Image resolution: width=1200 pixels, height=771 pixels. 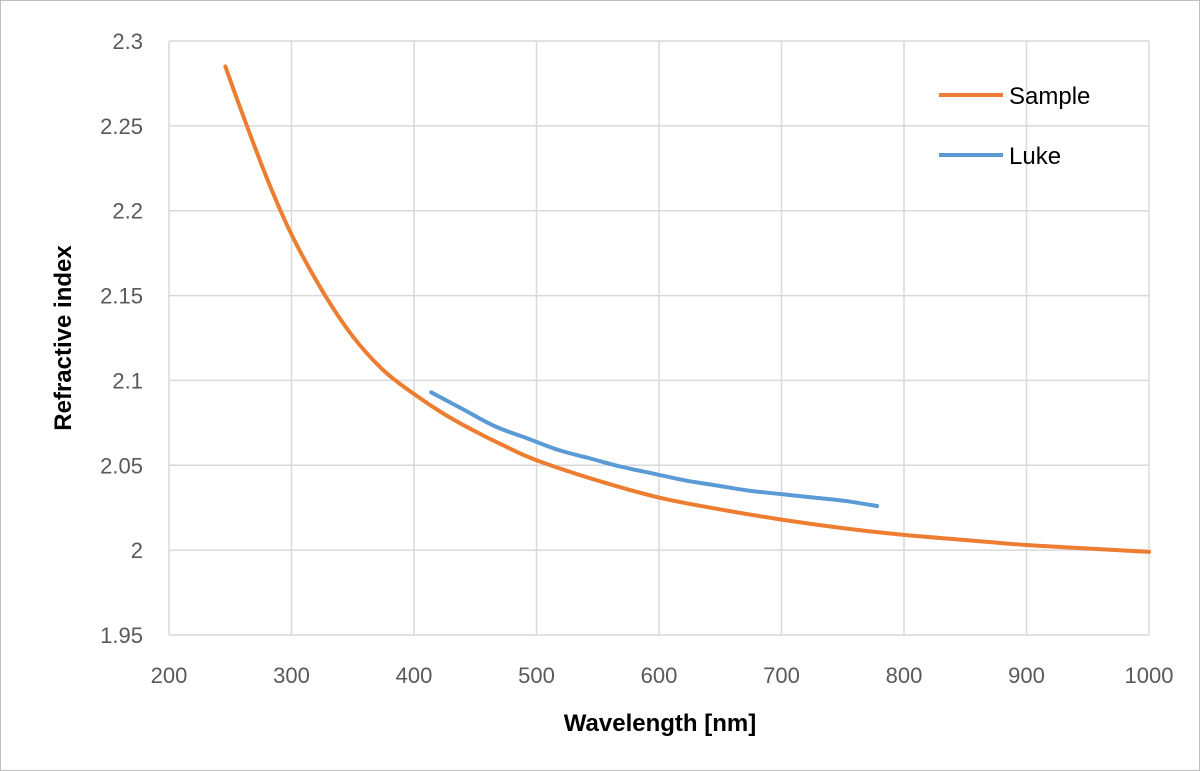 I want to click on x-tick-label: 300, so click(x=291, y=675).